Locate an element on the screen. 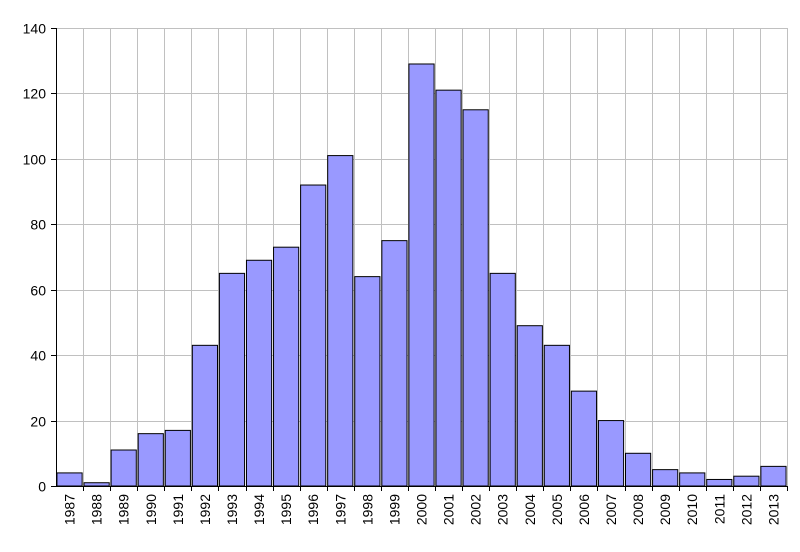  bar-2000 is located at coordinates (421, 275).